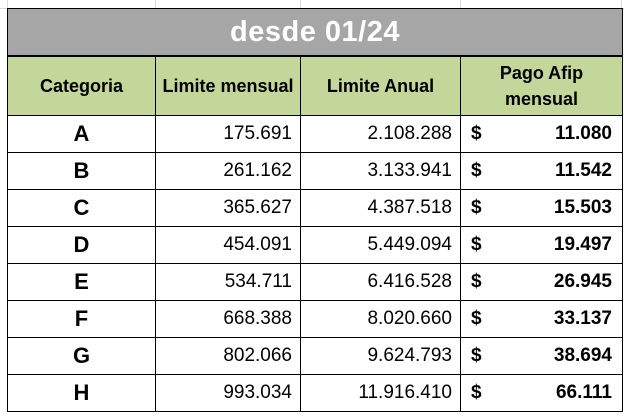 This screenshot has width=624, height=417. What do you see at coordinates (541, 134) in the screenshot?
I see `cell-pago-afip: $ 11.080` at bounding box center [541, 134].